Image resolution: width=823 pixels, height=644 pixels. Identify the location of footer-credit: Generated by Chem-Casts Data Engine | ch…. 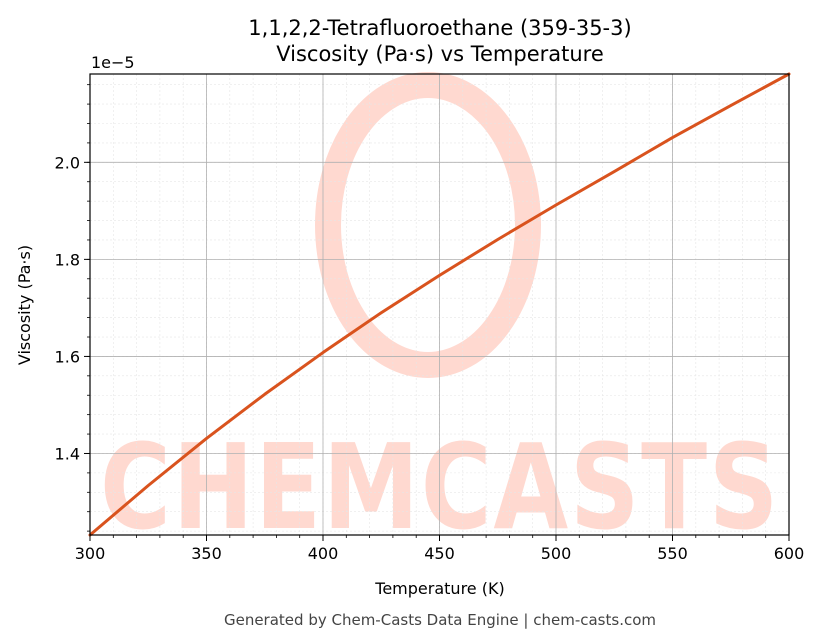
(440, 620).